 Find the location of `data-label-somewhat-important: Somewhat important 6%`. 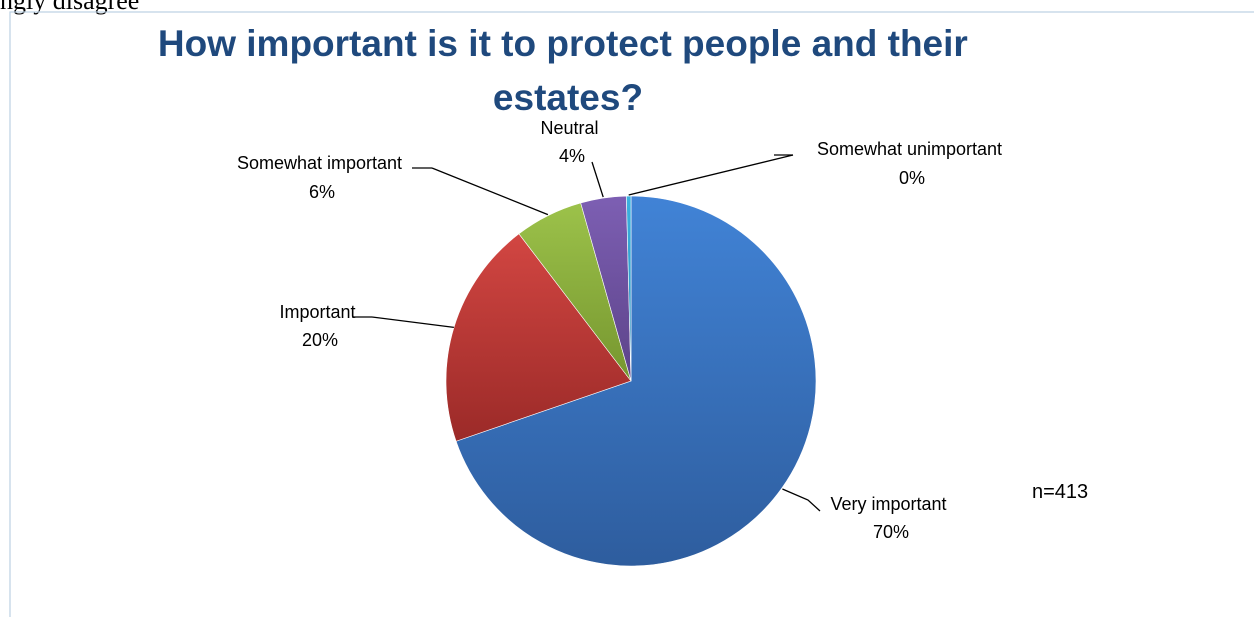

data-label-somewhat-important: Somewhat important 6% is located at coordinates (322, 177).